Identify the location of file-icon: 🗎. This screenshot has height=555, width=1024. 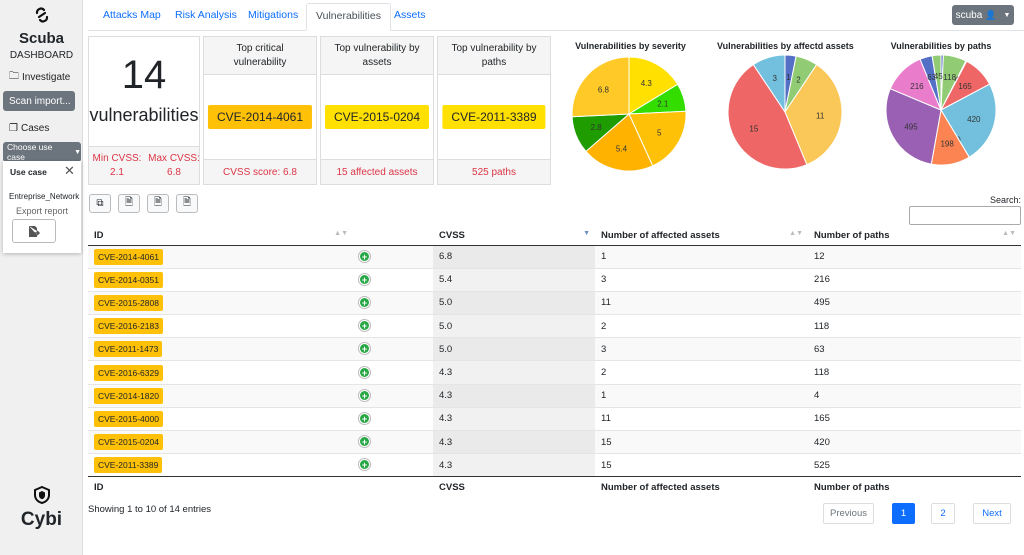
(129, 202).